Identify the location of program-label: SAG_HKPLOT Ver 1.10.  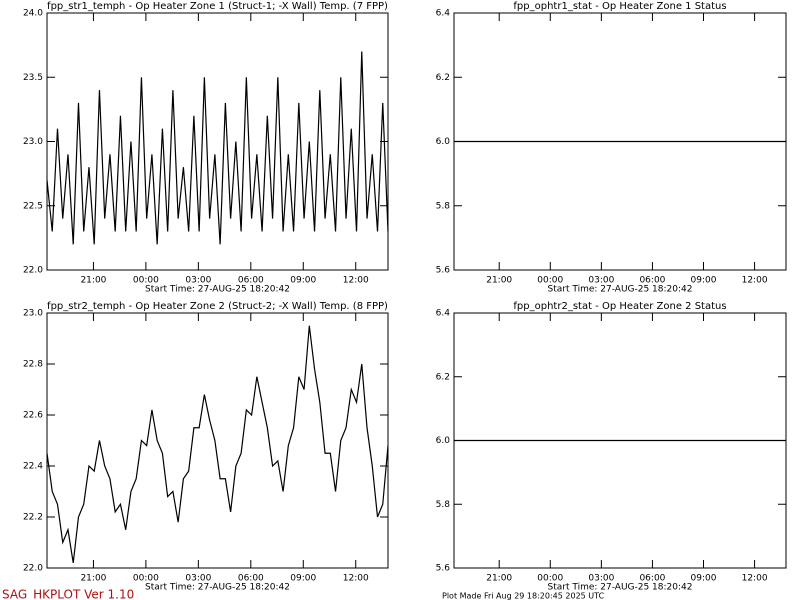
(68, 594).